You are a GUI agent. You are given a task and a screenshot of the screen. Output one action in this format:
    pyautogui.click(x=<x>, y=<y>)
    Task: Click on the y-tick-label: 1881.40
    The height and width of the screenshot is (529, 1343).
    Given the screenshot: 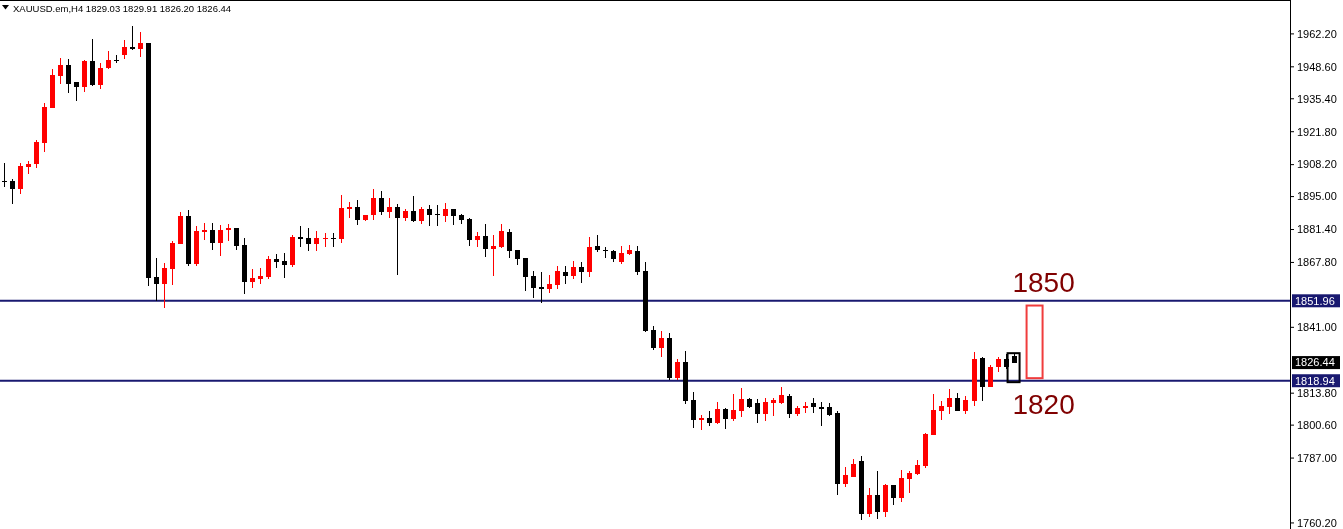 What is the action you would take?
    pyautogui.click(x=1317, y=229)
    